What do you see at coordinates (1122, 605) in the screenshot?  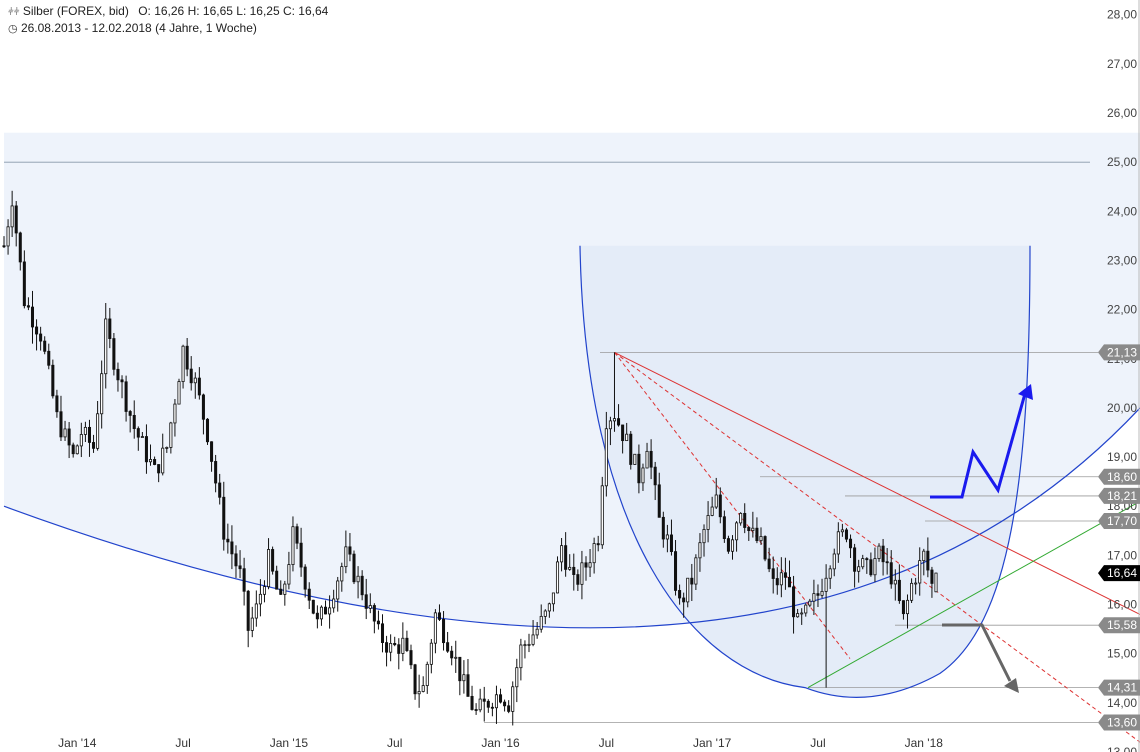 I see `price-tick-label: 16,00` at bounding box center [1122, 605].